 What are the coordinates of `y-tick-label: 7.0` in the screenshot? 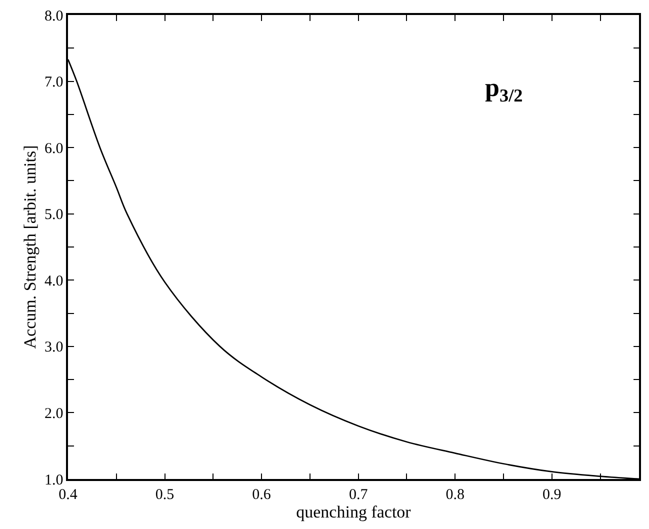 It's located at (54, 82).